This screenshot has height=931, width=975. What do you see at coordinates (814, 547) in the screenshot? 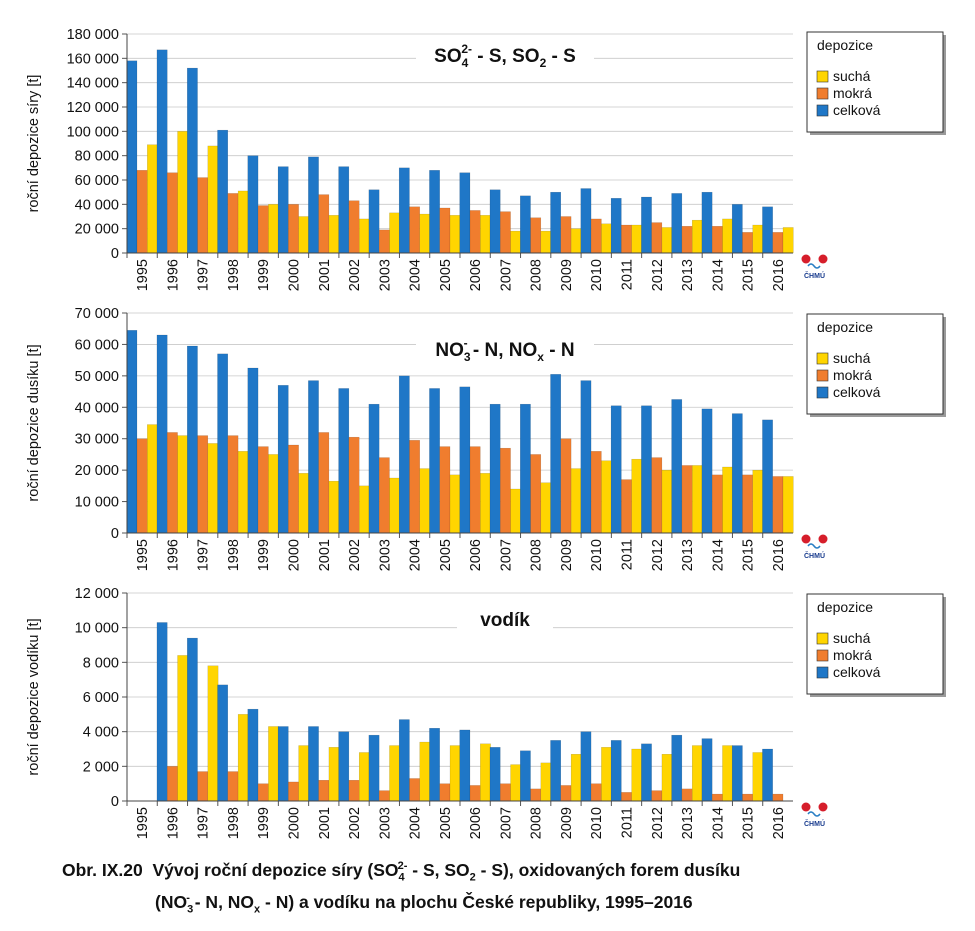
I see `chmu-logo-icon: ČHMÚ` at bounding box center [814, 547].